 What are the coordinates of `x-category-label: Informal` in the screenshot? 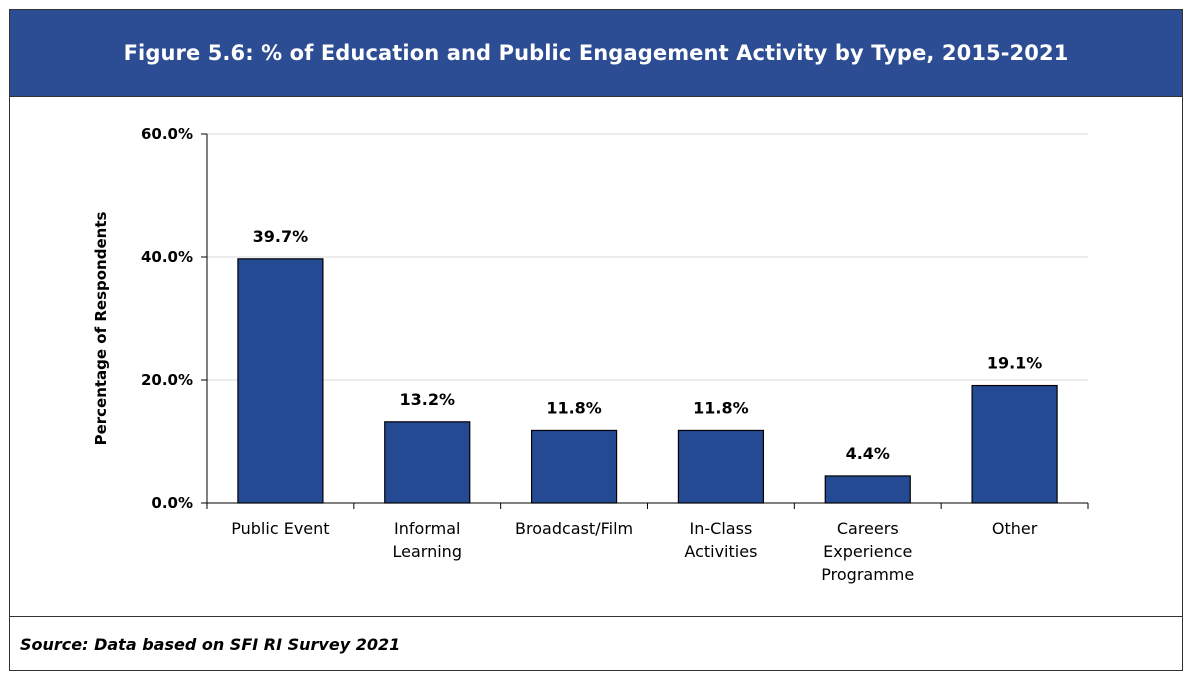 It's located at (427, 528).